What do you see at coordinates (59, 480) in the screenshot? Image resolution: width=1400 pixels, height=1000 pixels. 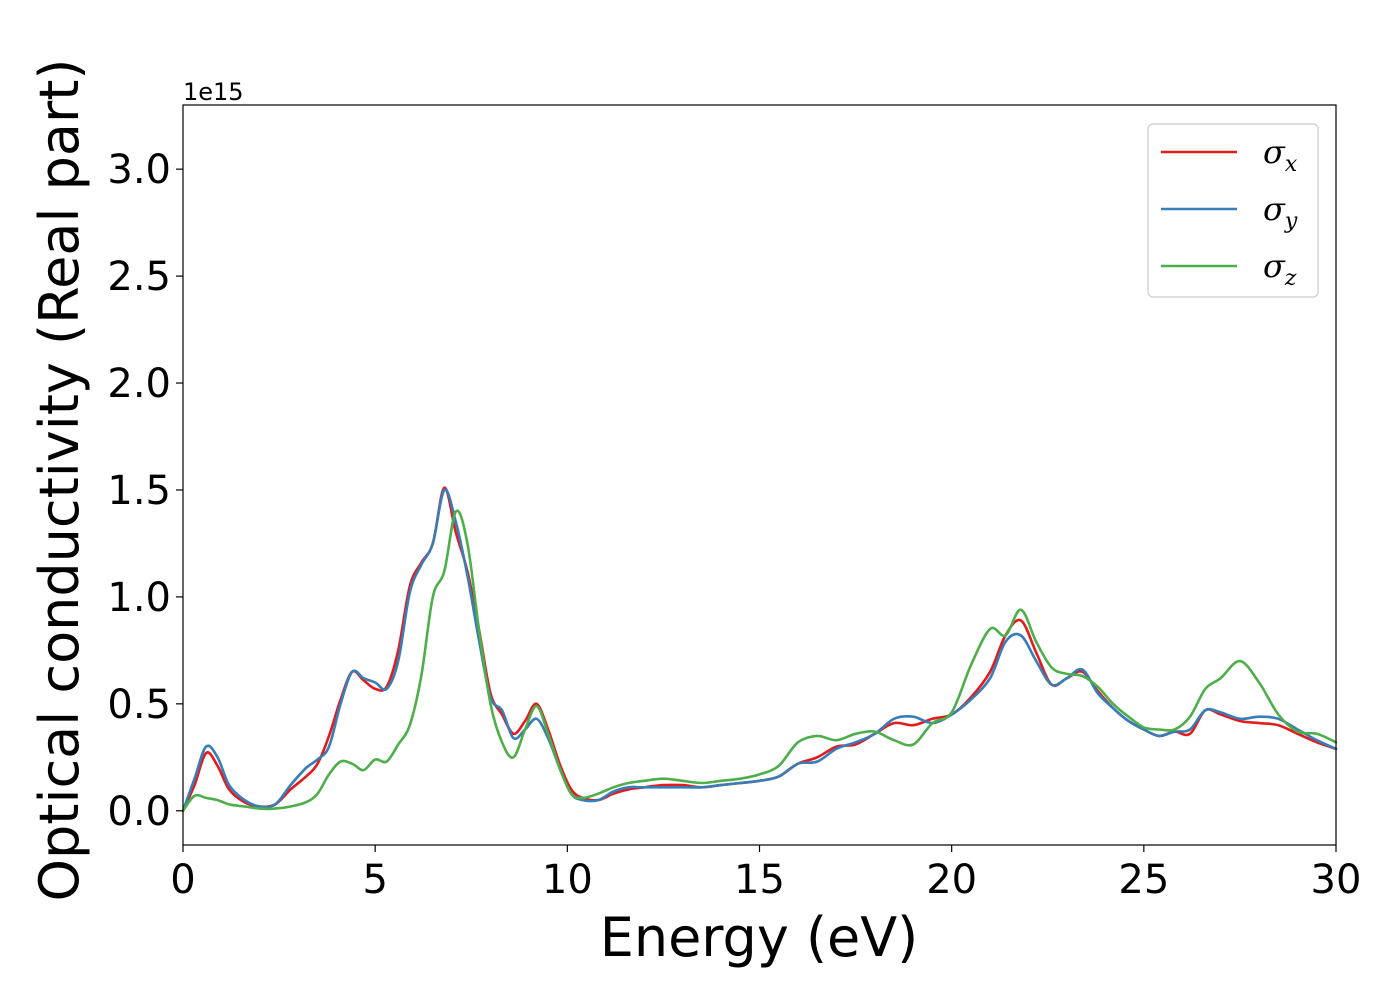 I see `y-axis-title: Optical conductivity (Real part)` at bounding box center [59, 480].